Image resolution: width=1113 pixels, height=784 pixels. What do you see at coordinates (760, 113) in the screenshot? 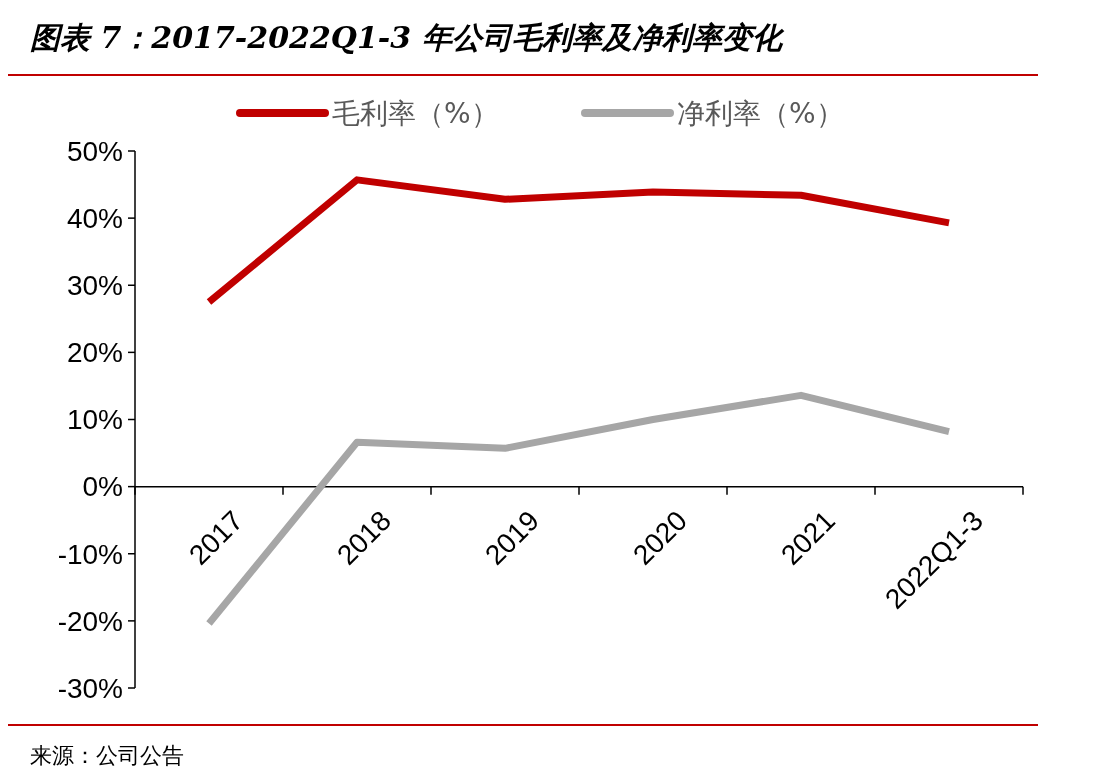
I see `legend-label: 净利率（%）` at bounding box center [760, 113].